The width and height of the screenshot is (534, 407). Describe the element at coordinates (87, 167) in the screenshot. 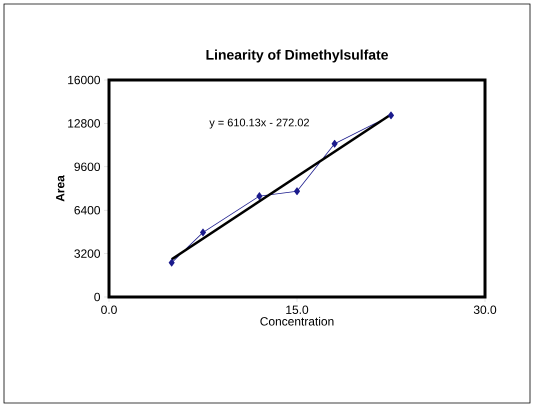

I see `y-tick-label: 9600` at that location.